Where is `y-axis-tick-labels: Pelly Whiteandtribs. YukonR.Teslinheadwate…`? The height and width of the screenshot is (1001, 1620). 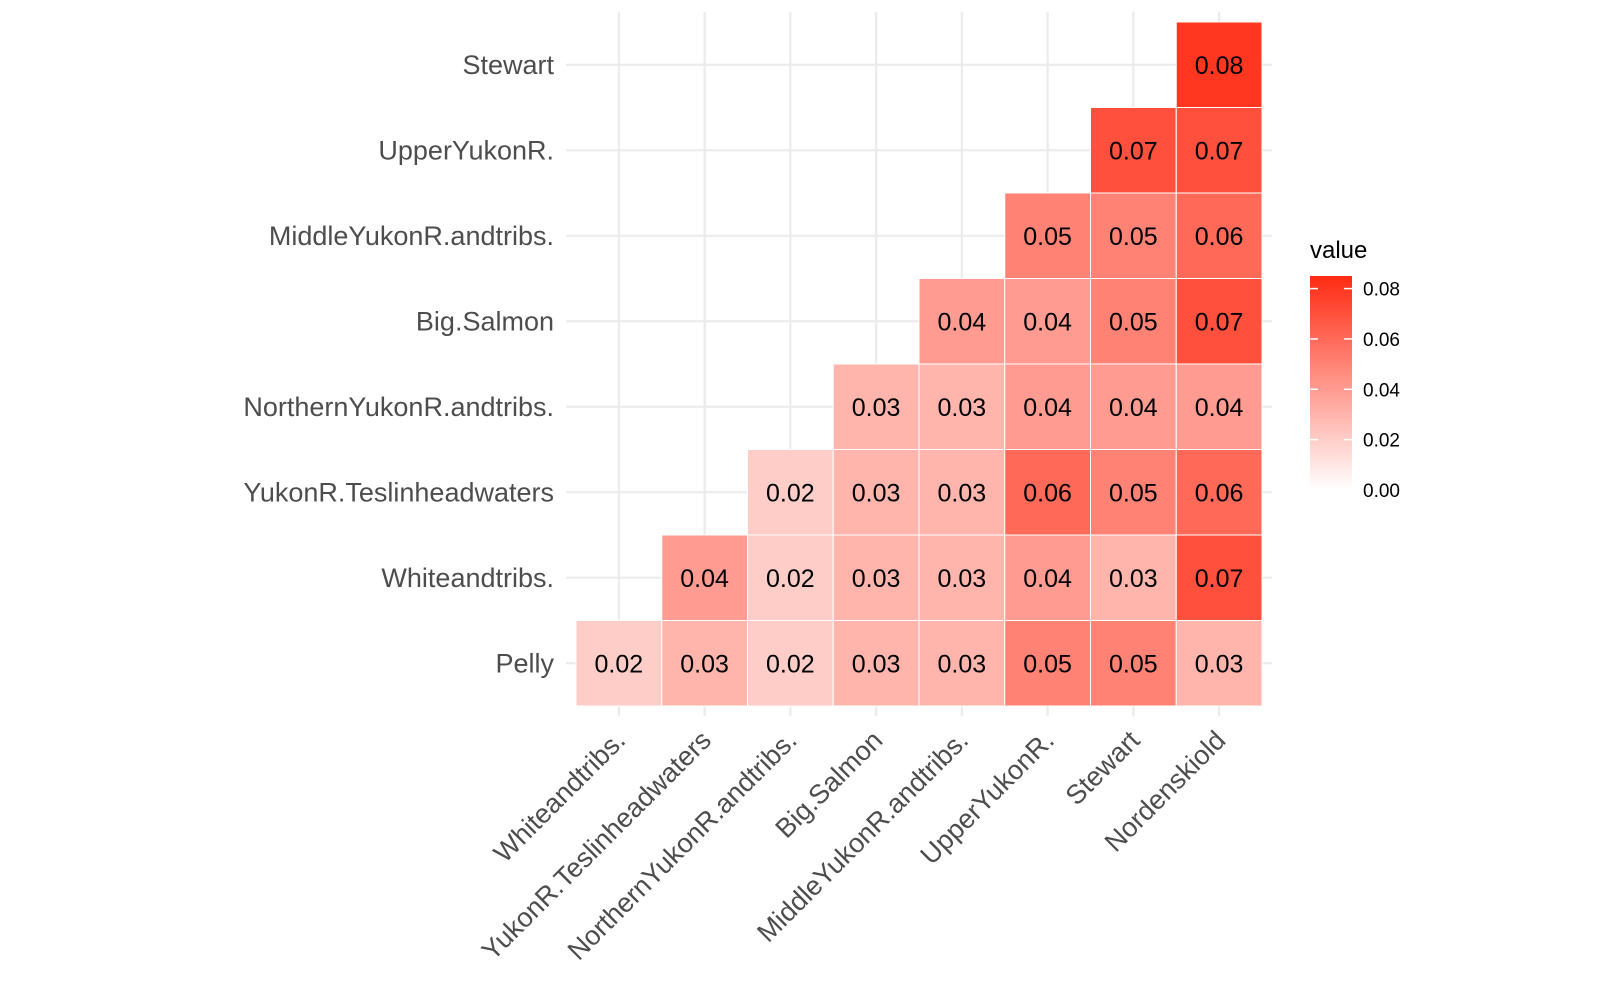
y-axis-tick-labels: Pelly Whiteandtribs. YukonR.Teslinheadwate… is located at coordinates (398, 364).